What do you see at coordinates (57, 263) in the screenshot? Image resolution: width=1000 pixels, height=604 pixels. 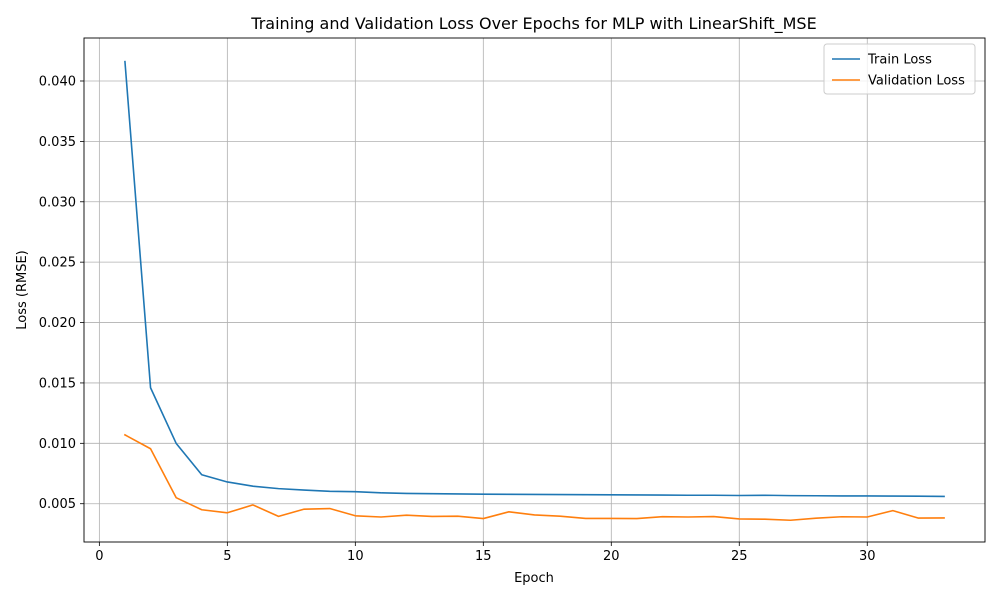 I see `y-tick-label: 0.025` at bounding box center [57, 263].